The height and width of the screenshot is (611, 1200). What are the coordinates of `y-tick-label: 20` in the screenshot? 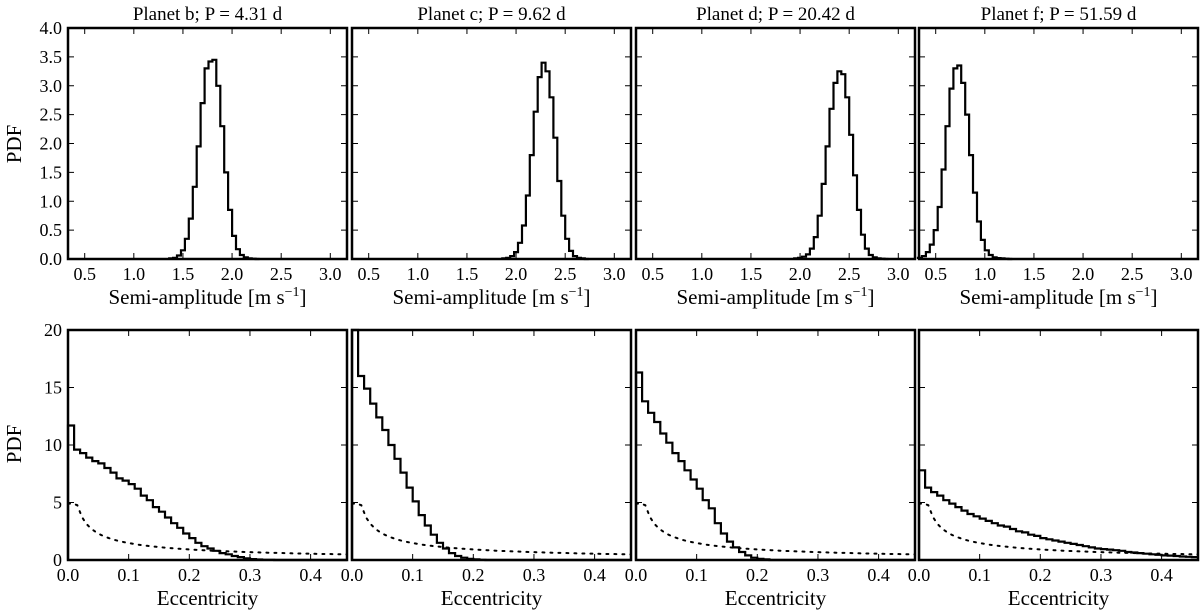 It's located at (53, 330).